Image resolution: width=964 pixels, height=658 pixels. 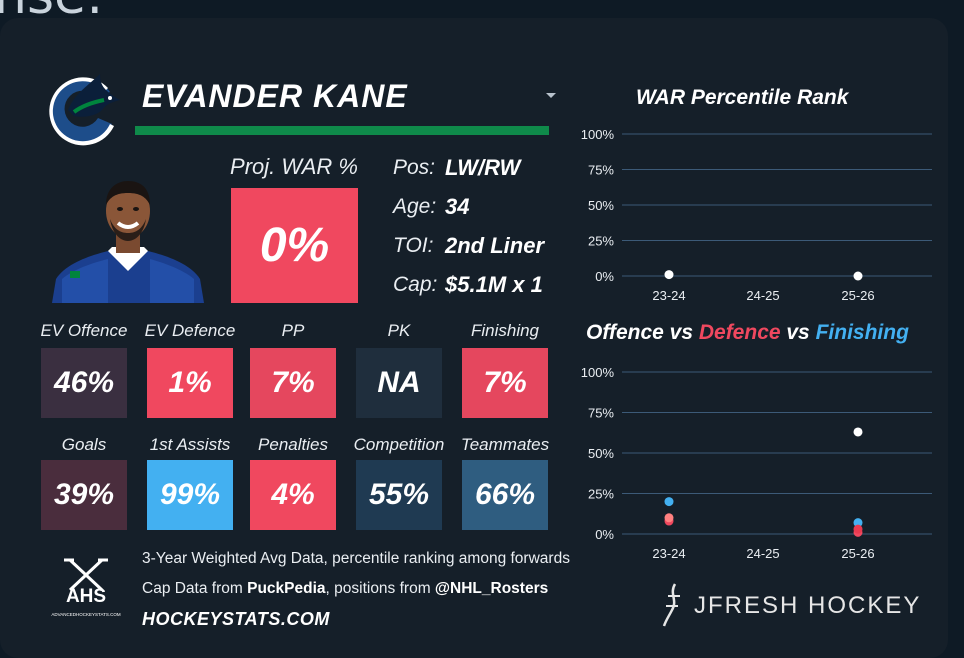 I want to click on chart1-xtick-label: 24-25, so click(x=762, y=295).